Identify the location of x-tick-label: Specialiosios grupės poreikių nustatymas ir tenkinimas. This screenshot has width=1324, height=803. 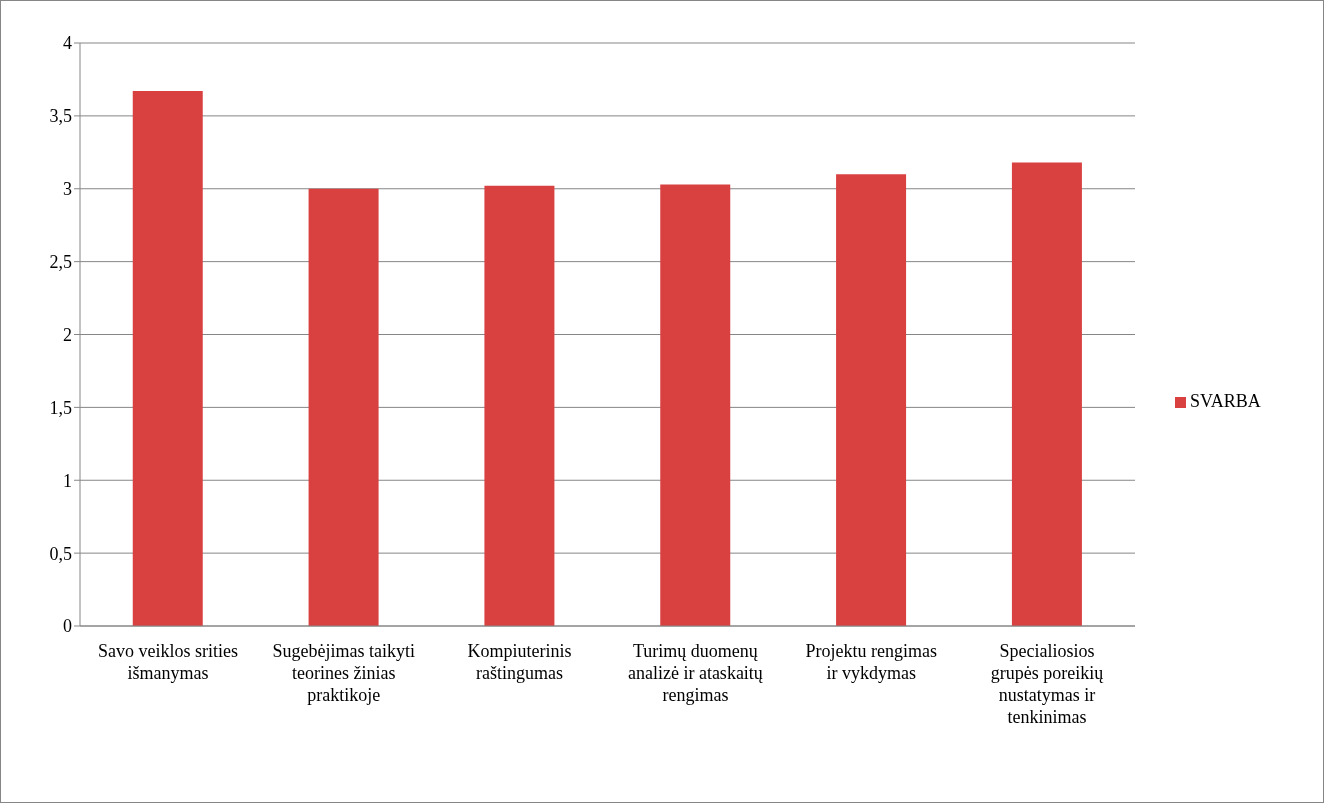
(1047, 683).